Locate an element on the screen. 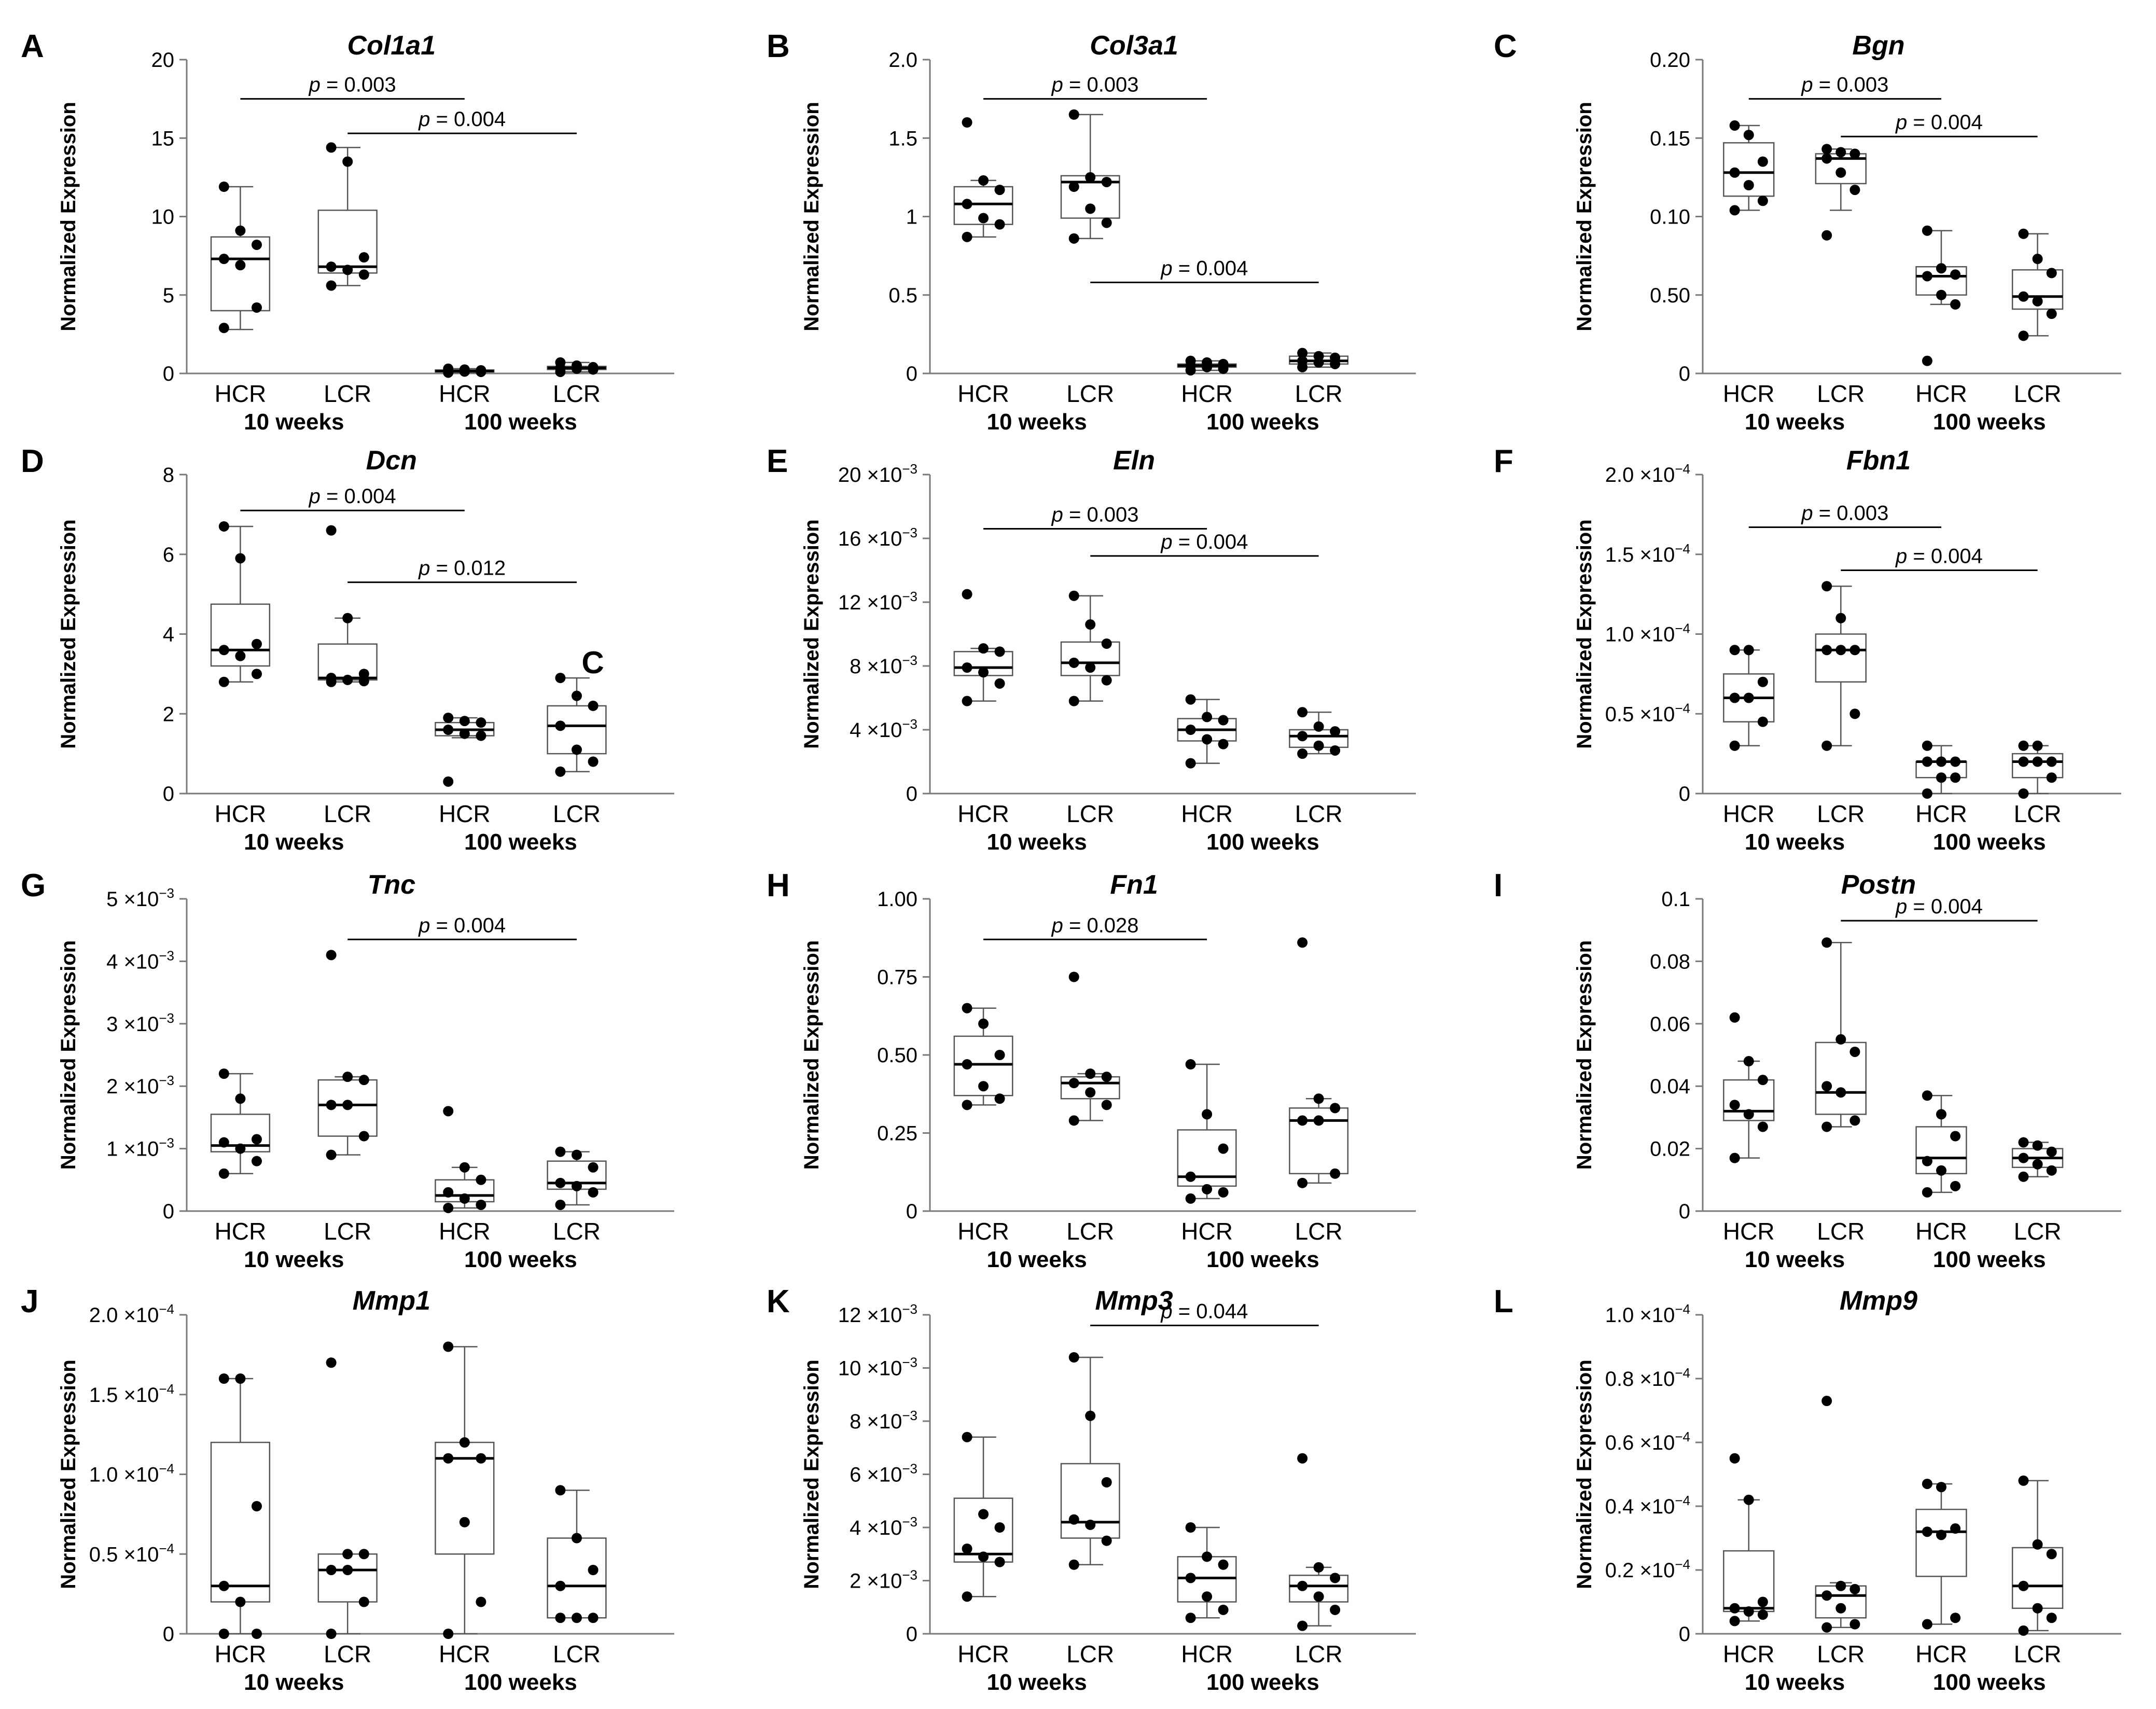 Image resolution: width=2156 pixels, height=1709 pixels. y-tick-label: 2 is located at coordinates (168, 715).